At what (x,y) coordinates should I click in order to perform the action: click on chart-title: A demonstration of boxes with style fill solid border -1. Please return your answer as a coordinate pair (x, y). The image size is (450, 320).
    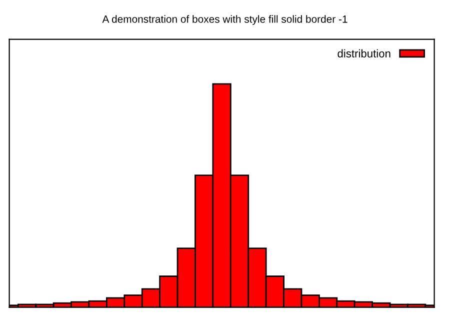
    Looking at the image, I should click on (225, 20).